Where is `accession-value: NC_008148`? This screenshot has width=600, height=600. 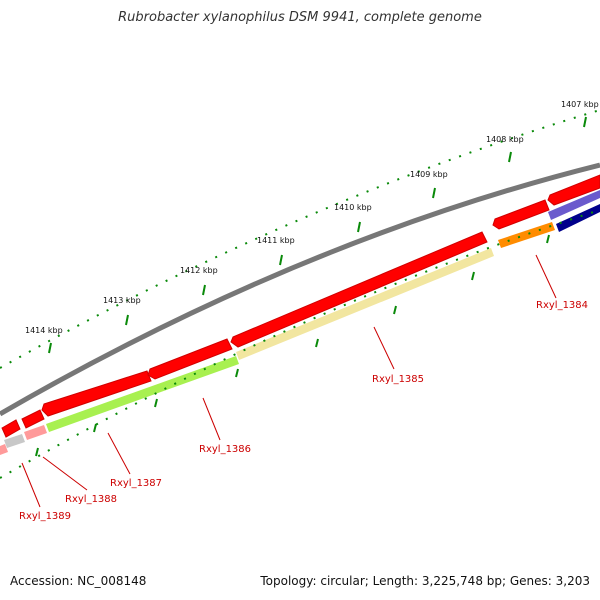
accession-value: NC_008148 is located at coordinates (112, 581).